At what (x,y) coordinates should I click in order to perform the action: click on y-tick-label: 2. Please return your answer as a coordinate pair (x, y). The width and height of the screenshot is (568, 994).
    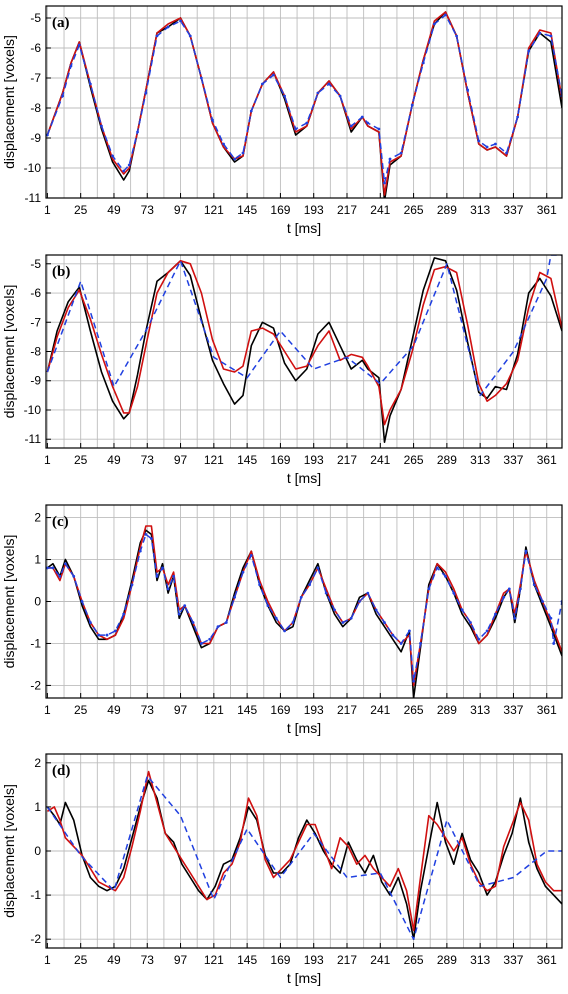
    Looking at the image, I should click on (37, 763).